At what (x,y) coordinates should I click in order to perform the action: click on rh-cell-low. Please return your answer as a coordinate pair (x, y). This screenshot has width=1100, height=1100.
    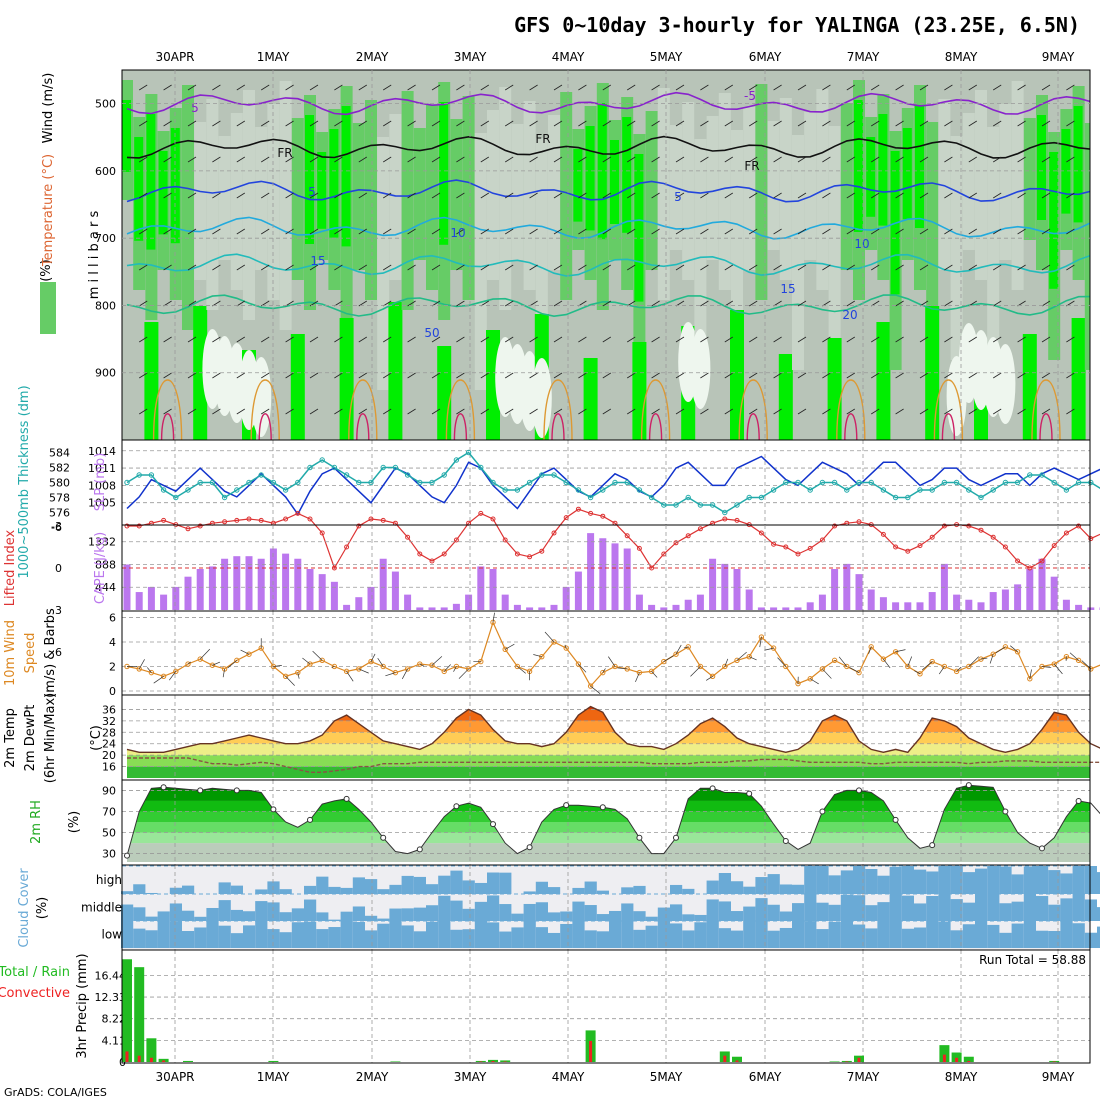
    Looking at the image, I should click on (346, 379).